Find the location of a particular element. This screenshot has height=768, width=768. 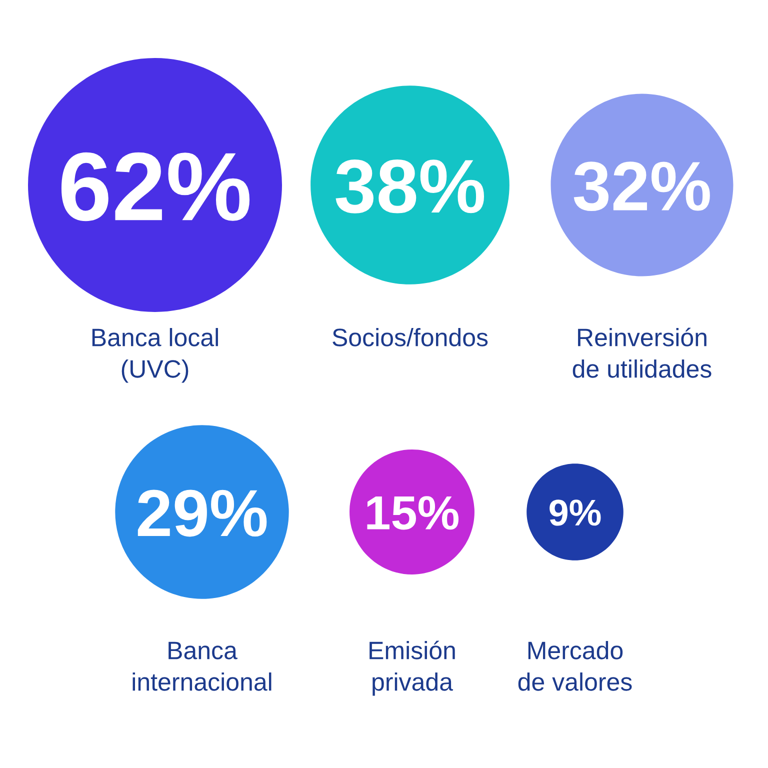

data-label: 32% is located at coordinates (642, 187).